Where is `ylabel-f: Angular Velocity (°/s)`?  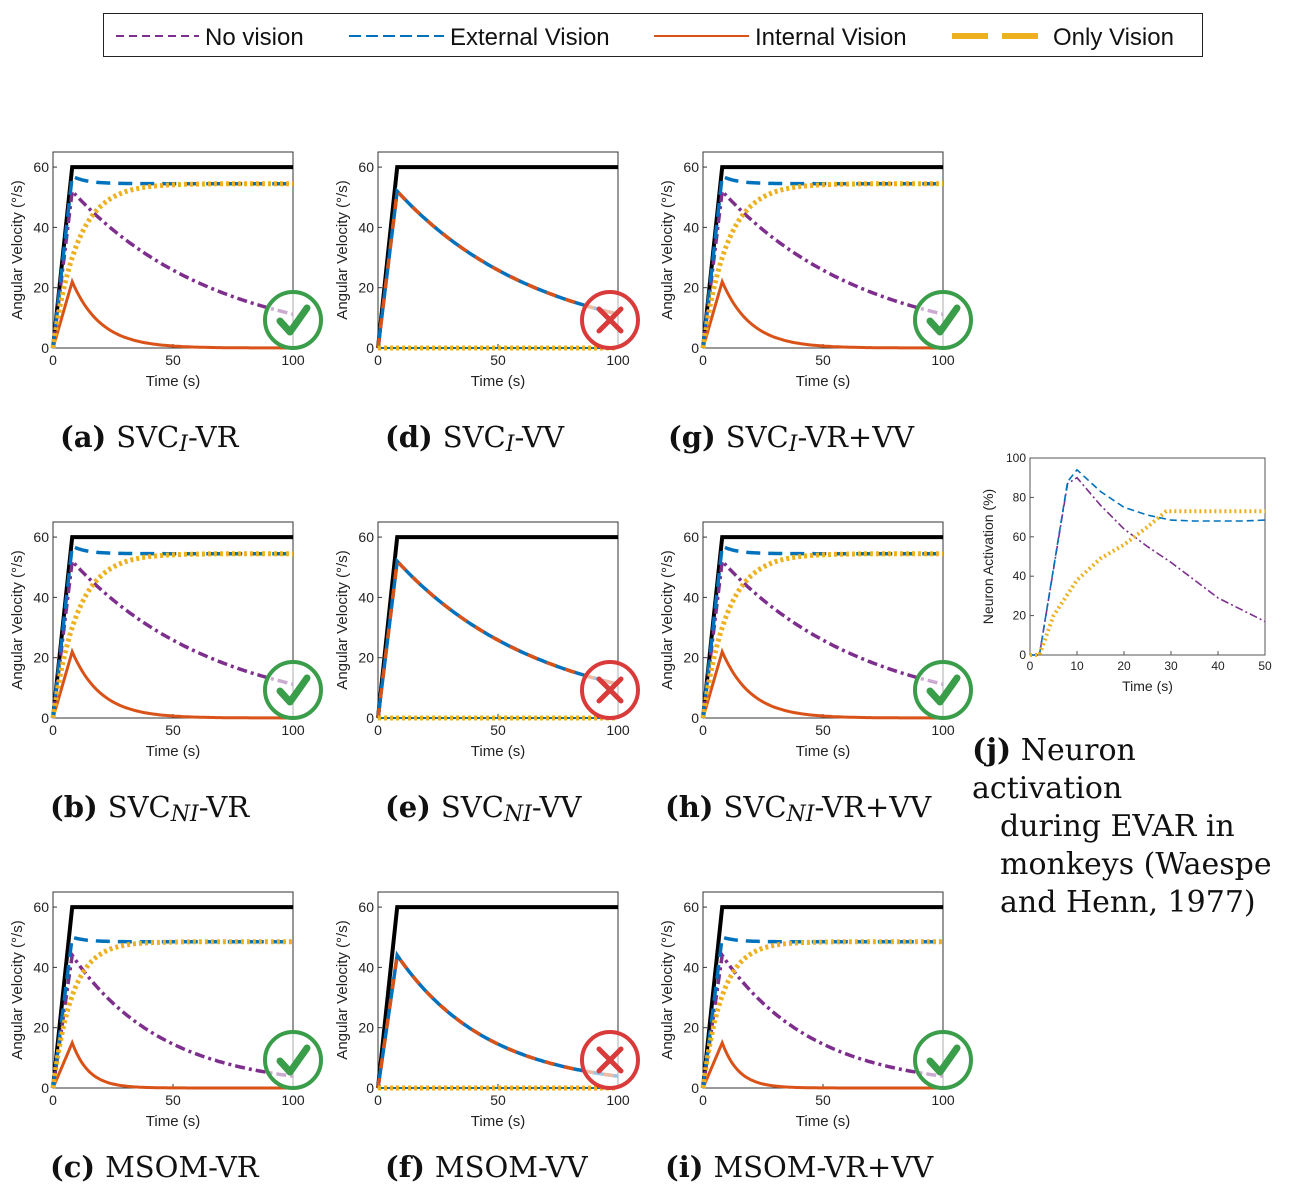
ylabel-f: Angular Velocity (°/s) is located at coordinates (342, 989).